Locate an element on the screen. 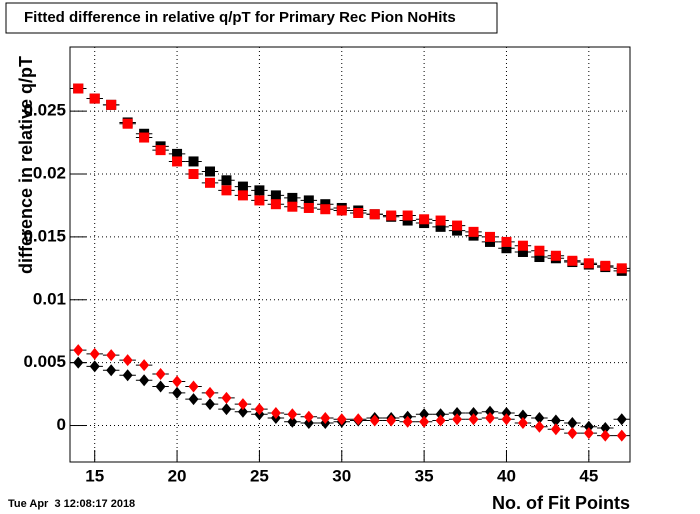  title-box is located at coordinates (251, 18).